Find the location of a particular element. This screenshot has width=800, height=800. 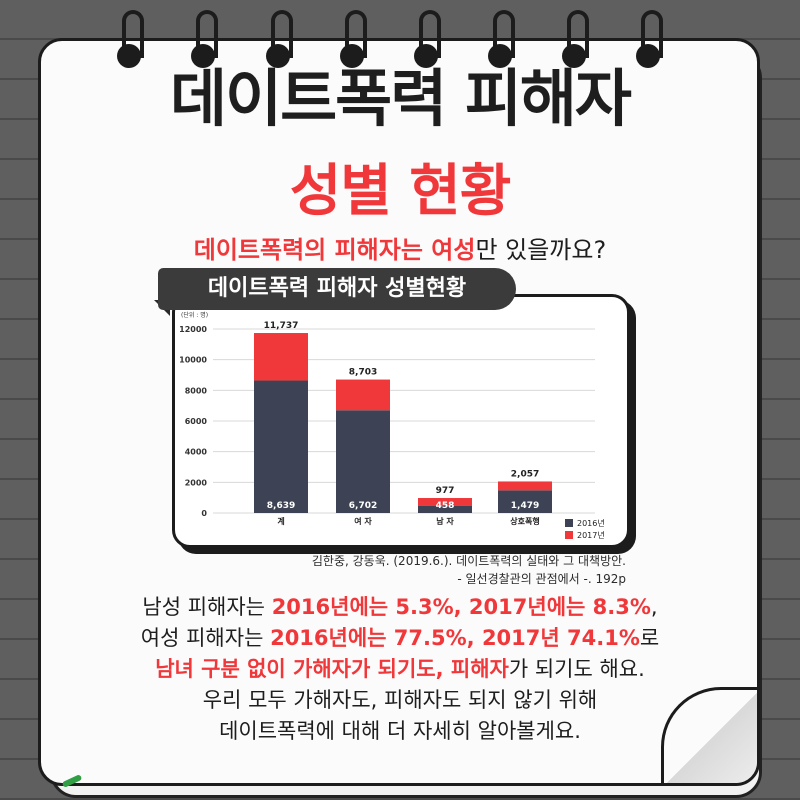

y-tick-label: 4000 is located at coordinates (196, 452).